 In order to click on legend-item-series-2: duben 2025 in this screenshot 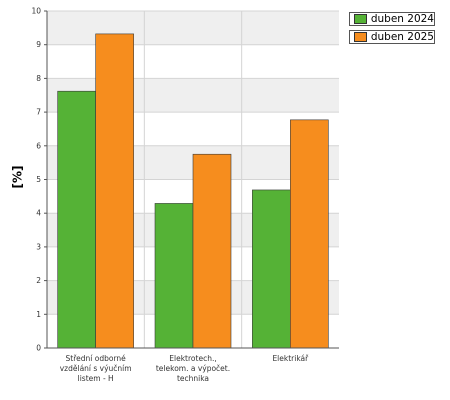, I will do `click(392, 37)`.